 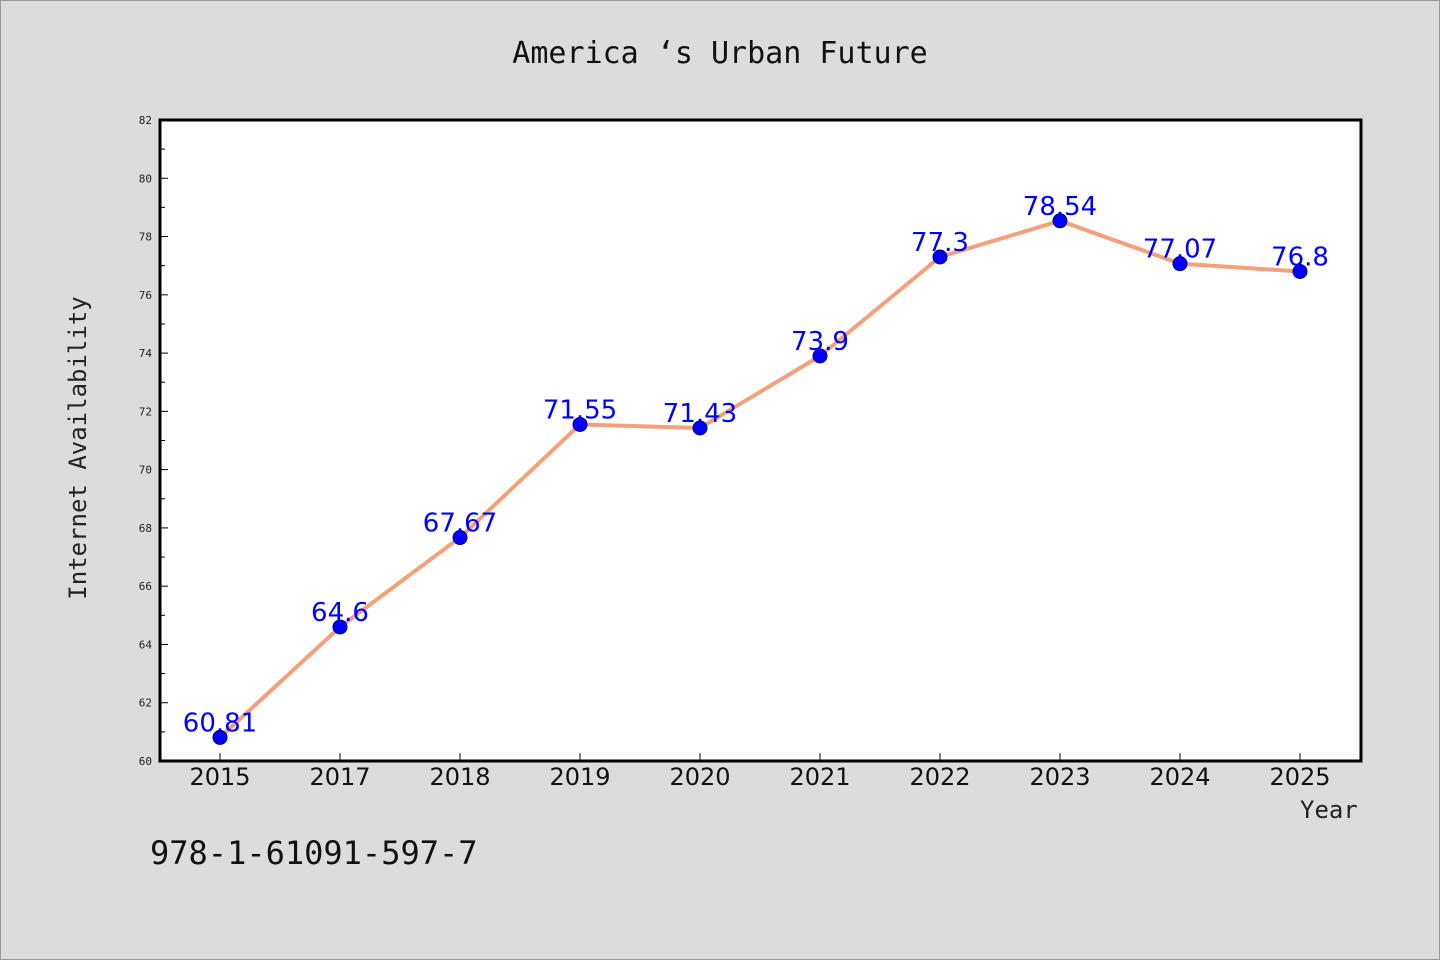 I want to click on data-label: 67.67, so click(x=460, y=524).